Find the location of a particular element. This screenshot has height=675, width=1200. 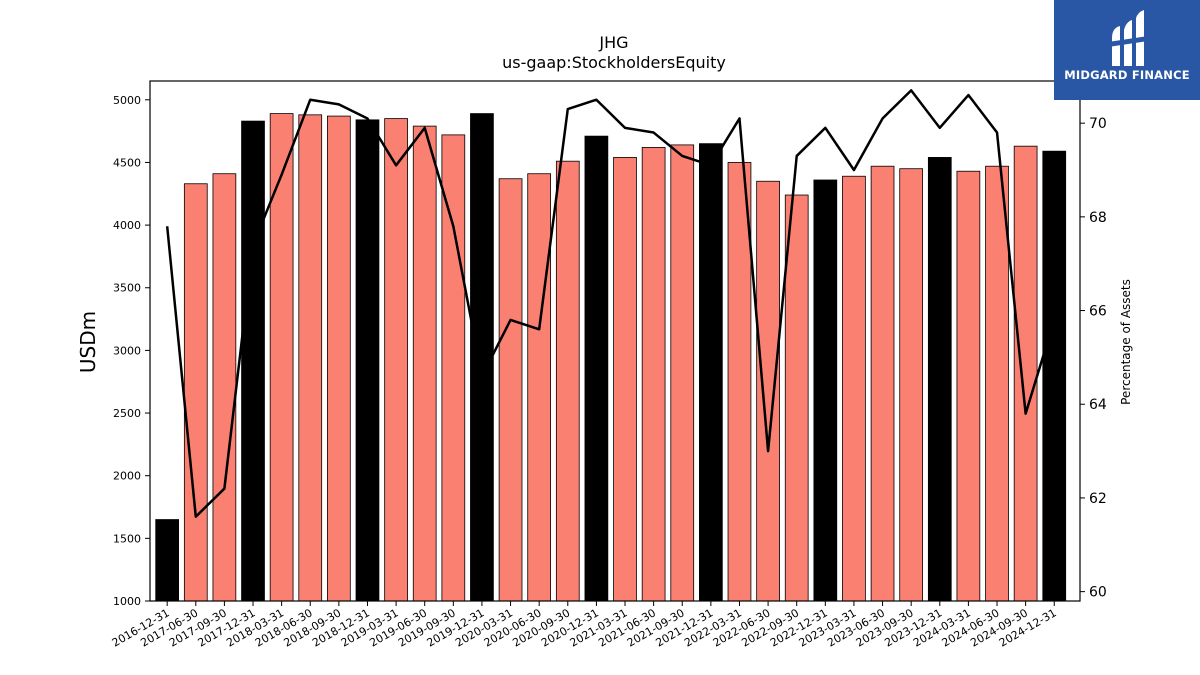

chart-title: JHG is located at coordinates (613, 42).